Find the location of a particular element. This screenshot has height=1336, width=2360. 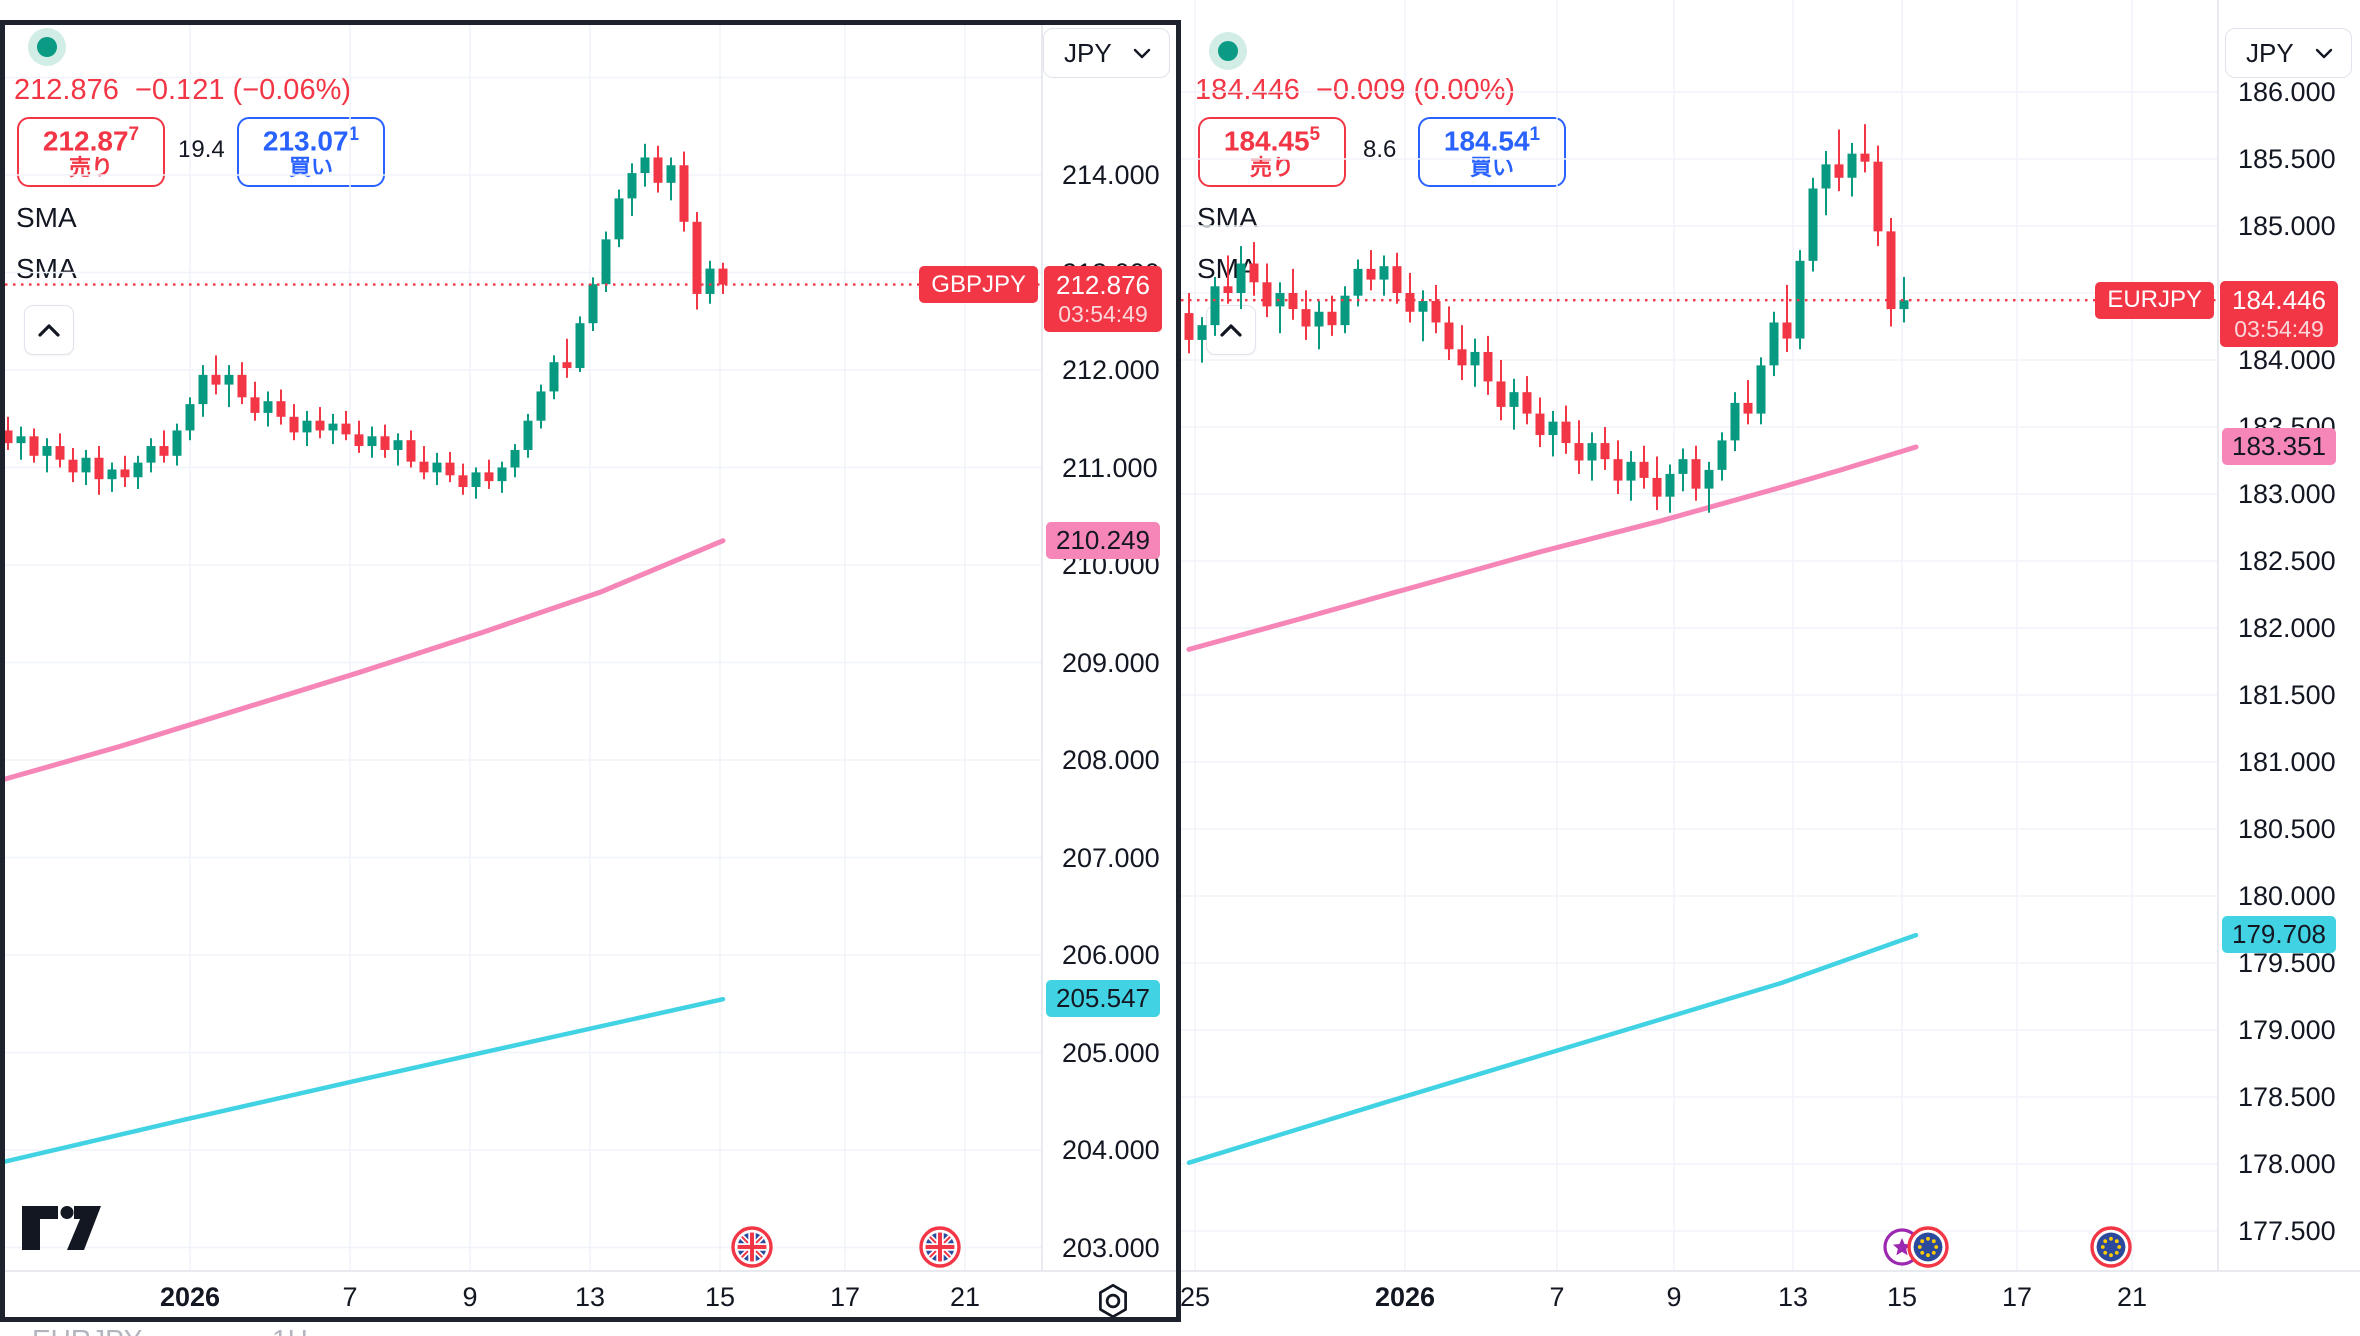

tradingview-logo is located at coordinates (65, 1230).